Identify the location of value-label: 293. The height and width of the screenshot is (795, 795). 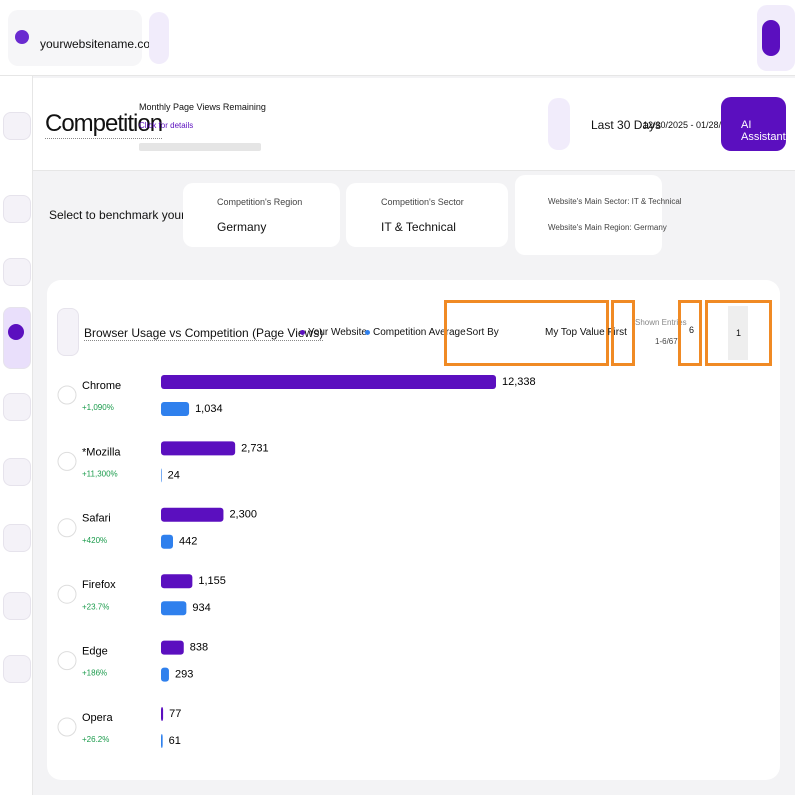
(184, 675).